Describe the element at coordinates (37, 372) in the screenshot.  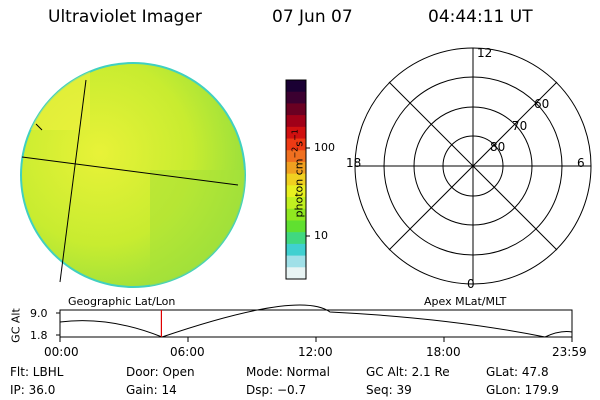
I see `filter-status: Flt: LBHL` at that location.